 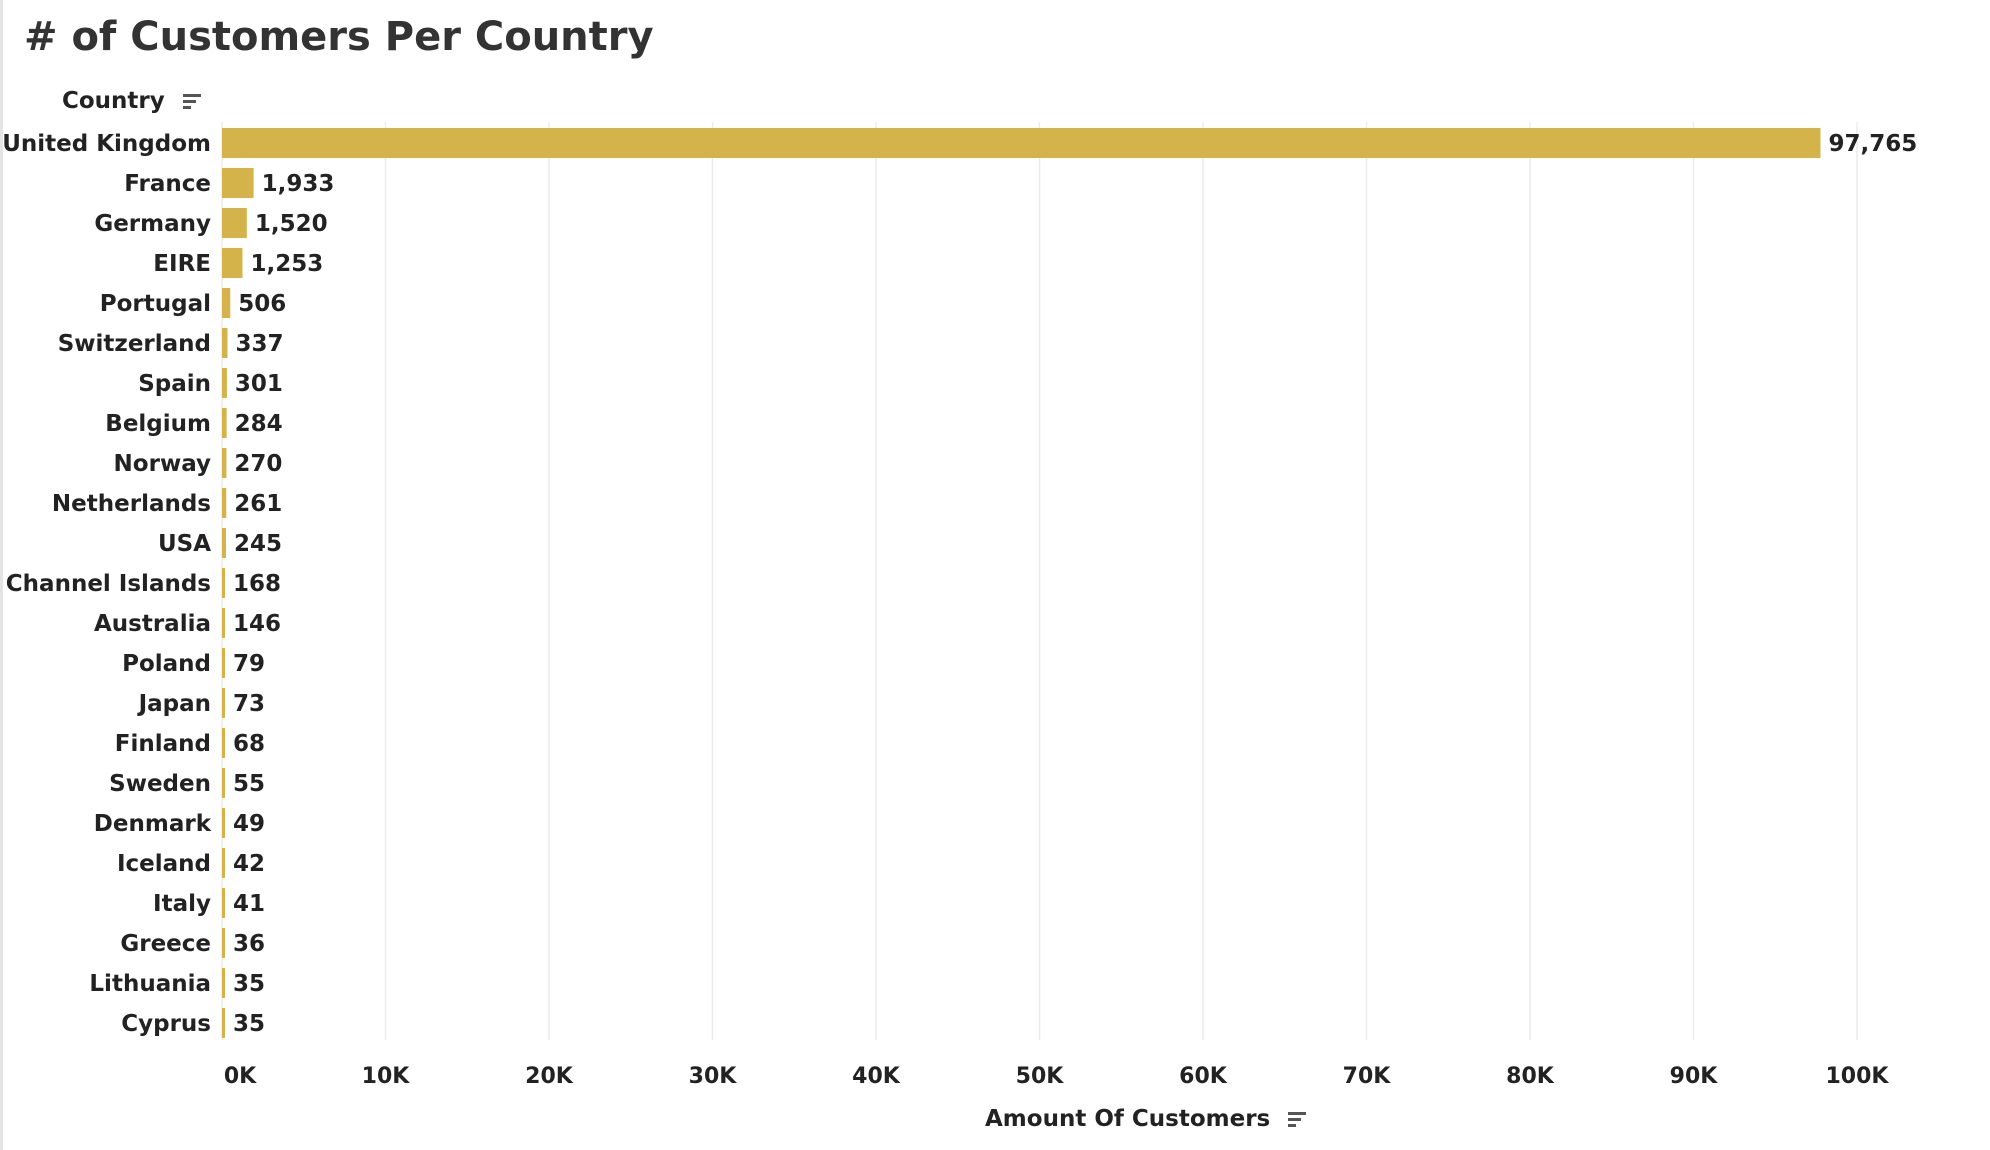 I want to click on category-label: Italy, so click(x=182, y=904).